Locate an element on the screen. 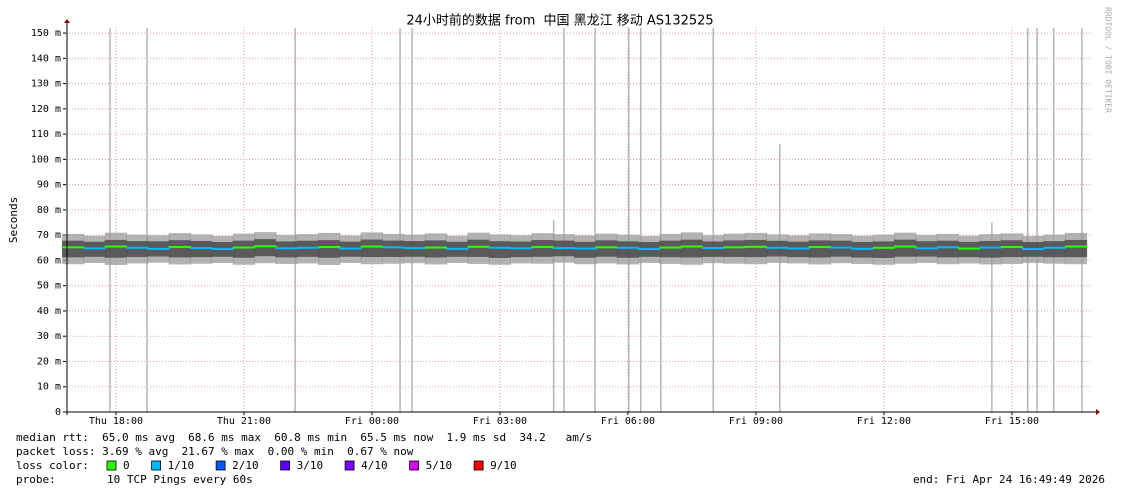 This screenshot has height=494, width=1121. y-tick-label: 140 m is located at coordinates (46, 58).